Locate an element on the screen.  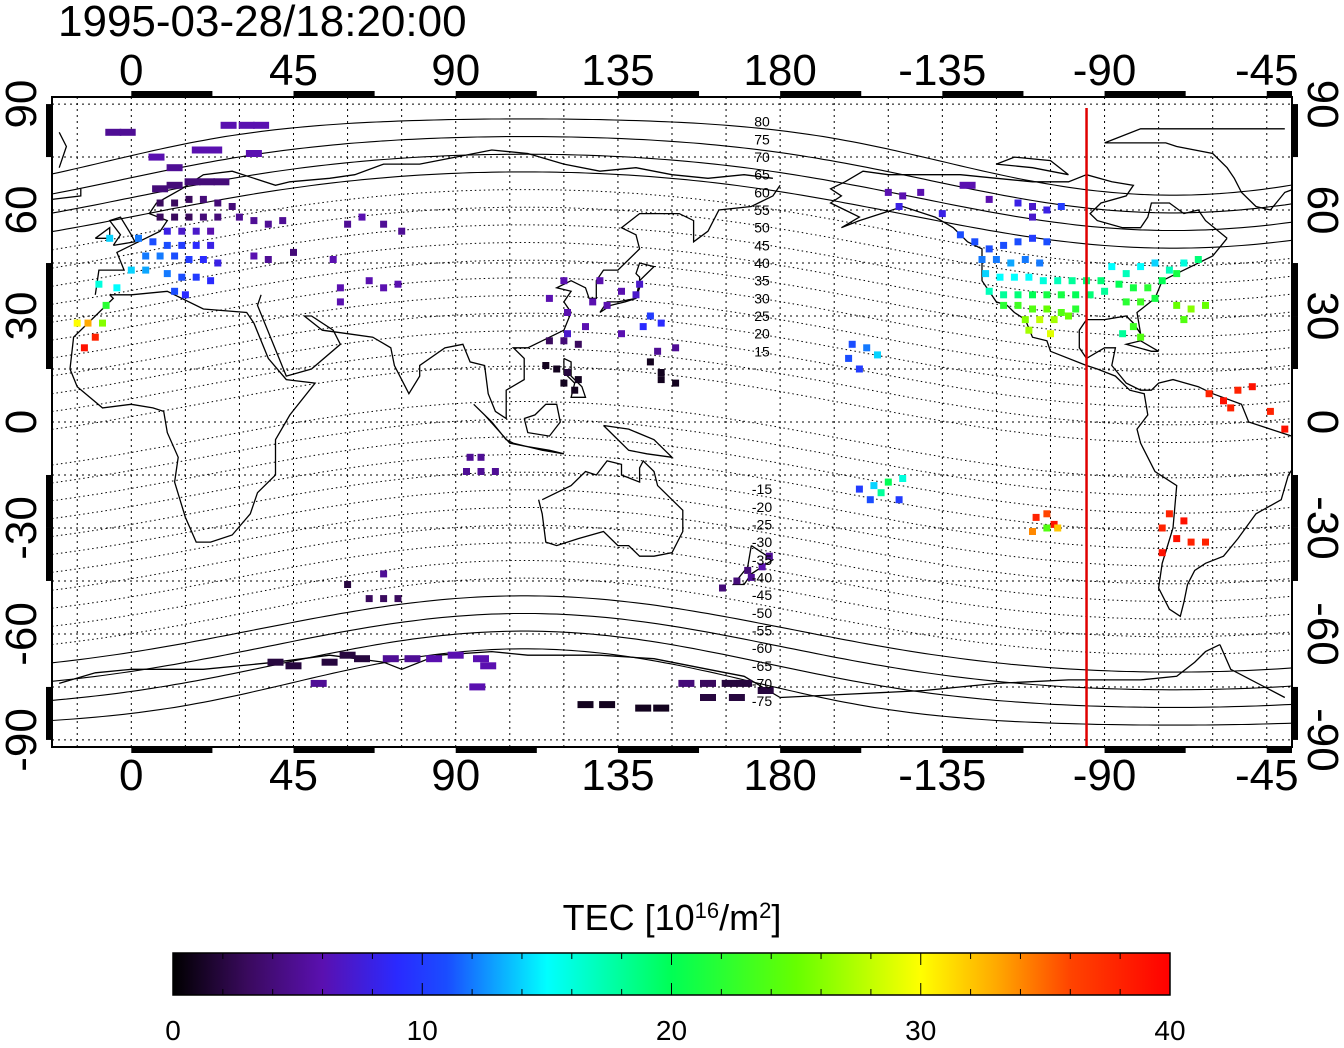
mlat-label: -45 is located at coordinates (762, 595).